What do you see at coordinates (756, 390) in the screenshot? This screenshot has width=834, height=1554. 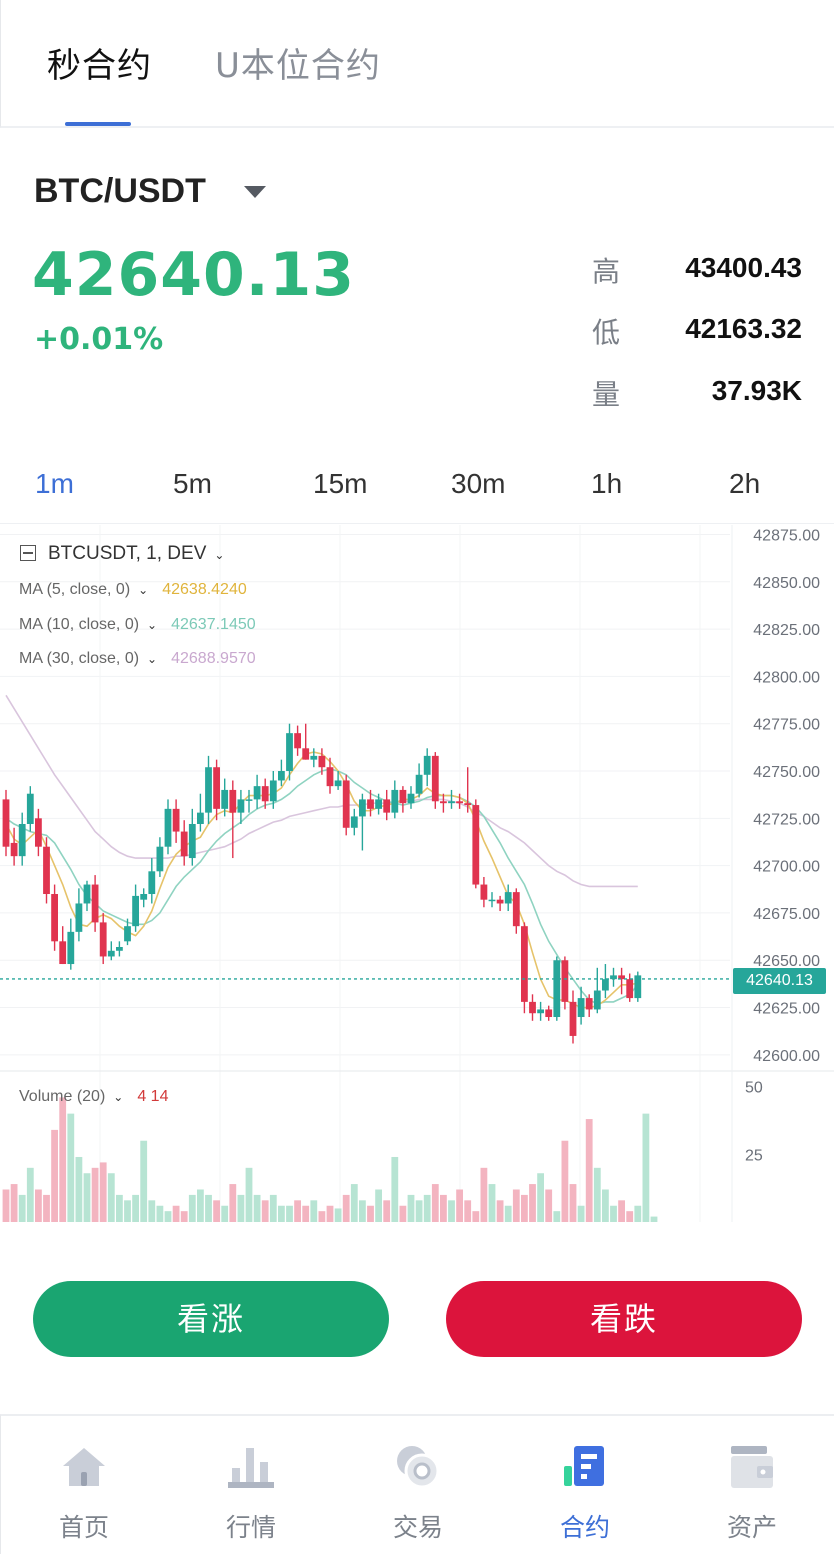 I see `volume-value: 37.93K` at bounding box center [756, 390].